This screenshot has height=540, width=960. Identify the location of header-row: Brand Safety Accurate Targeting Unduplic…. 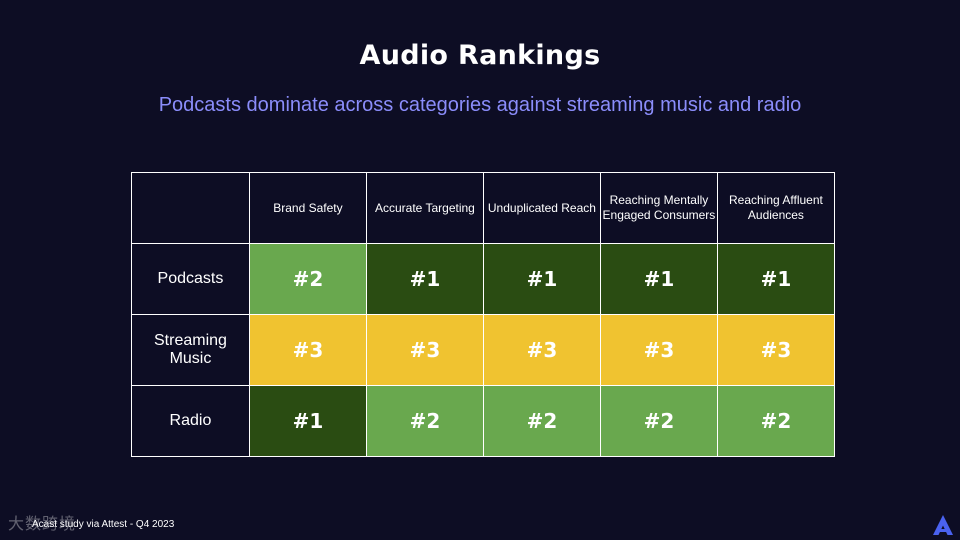
(483, 208).